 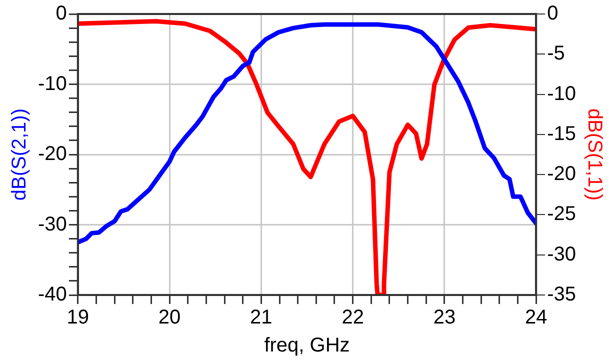 What do you see at coordinates (552, 13) in the screenshot?
I see `y2-tick-label: 0` at bounding box center [552, 13].